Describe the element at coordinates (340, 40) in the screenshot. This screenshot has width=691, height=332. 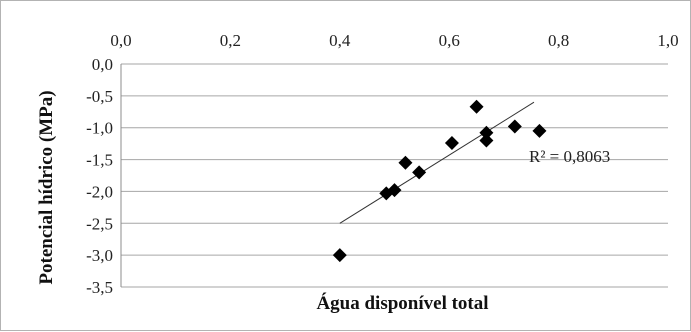
I see `x-tick-label: 0,4` at that location.